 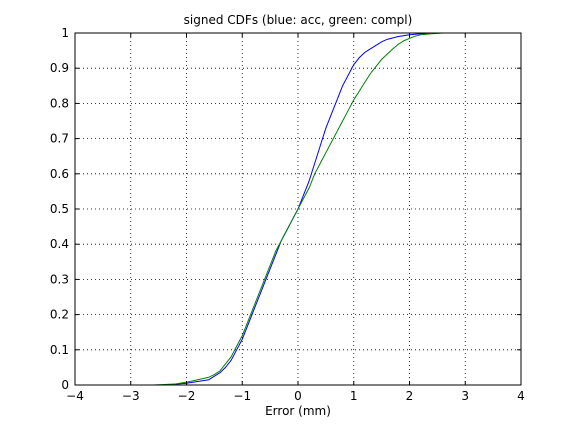 I want to click on y-tick-label: 0.2, so click(x=59, y=315).